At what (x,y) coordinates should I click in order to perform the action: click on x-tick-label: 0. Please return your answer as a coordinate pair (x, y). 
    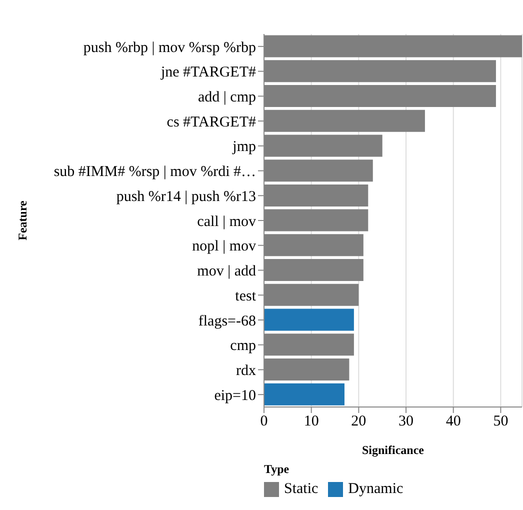
    Looking at the image, I should click on (264, 422).